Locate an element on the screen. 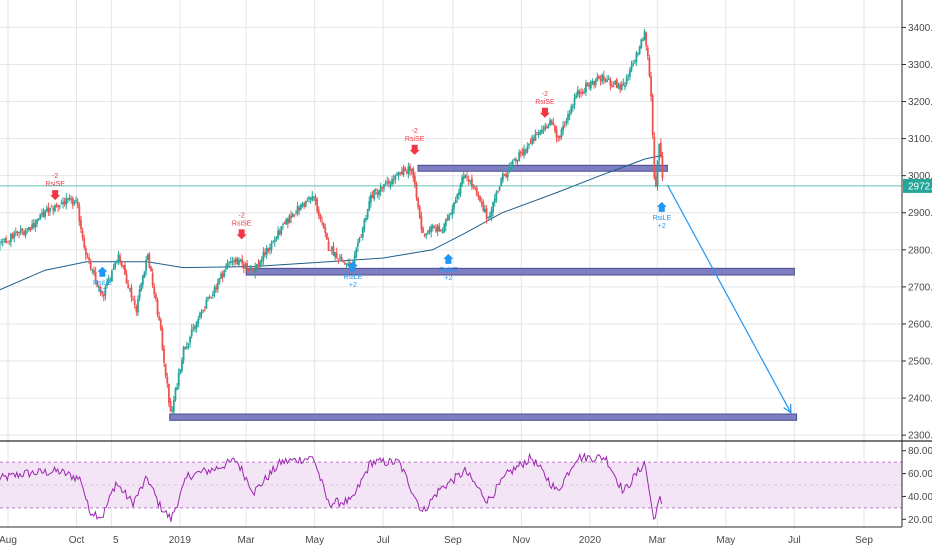 The height and width of the screenshot is (550, 932). signal-label: RsiSE is located at coordinates (415, 139).